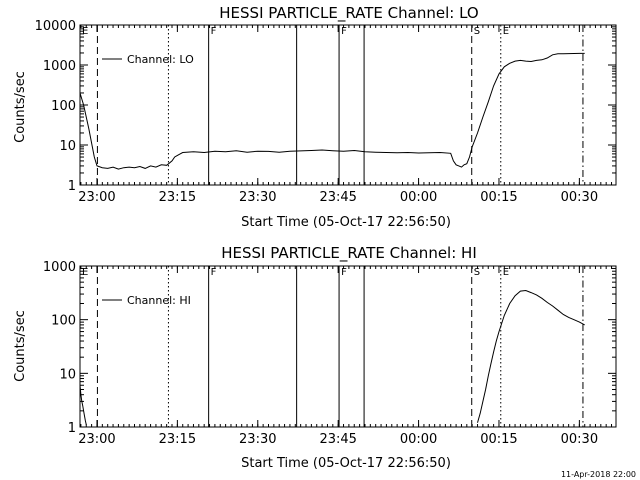  I want to click on legend-label: Channel: HI, so click(159, 300).